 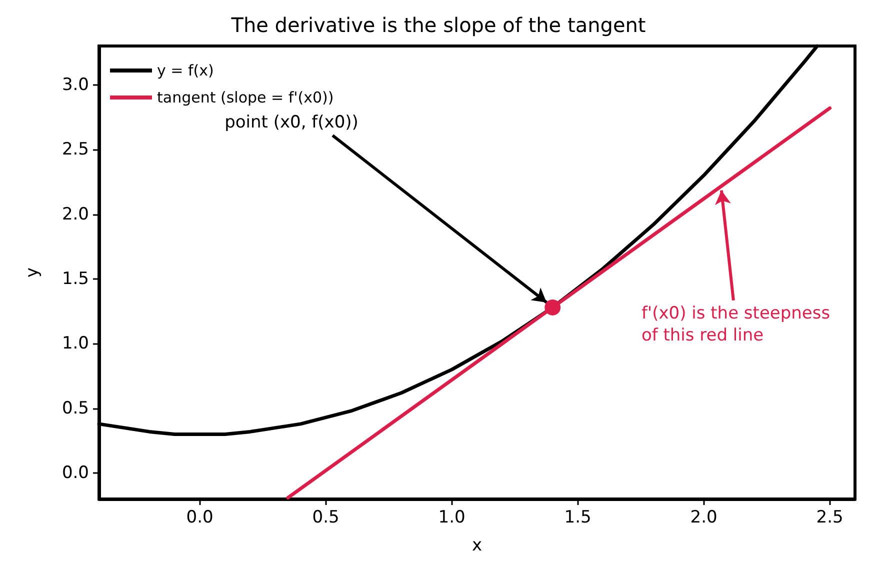 What do you see at coordinates (75, 473) in the screenshot?
I see `y-tick-label: 0.0` at bounding box center [75, 473].